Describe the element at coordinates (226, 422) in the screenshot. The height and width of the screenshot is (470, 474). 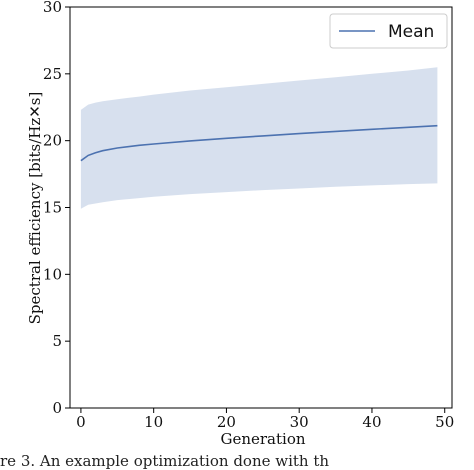
I see `x-tick-label: 20` at that location.